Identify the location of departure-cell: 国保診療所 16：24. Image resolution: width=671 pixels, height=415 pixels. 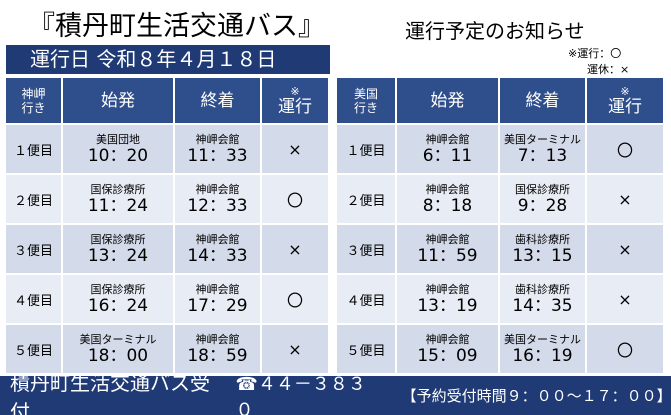
(118, 299).